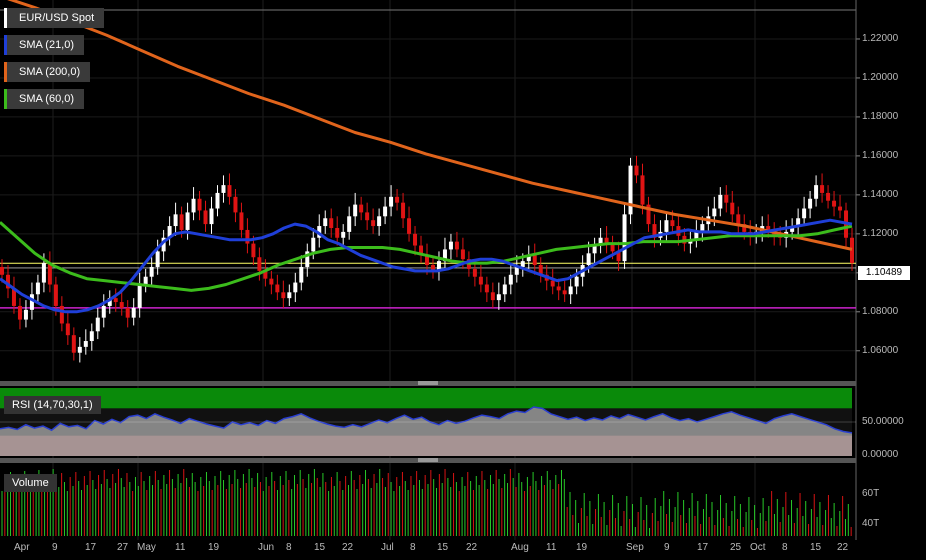  Describe the element at coordinates (880, 194) in the screenshot. I see `y-tick-label: 1.14000` at that location.